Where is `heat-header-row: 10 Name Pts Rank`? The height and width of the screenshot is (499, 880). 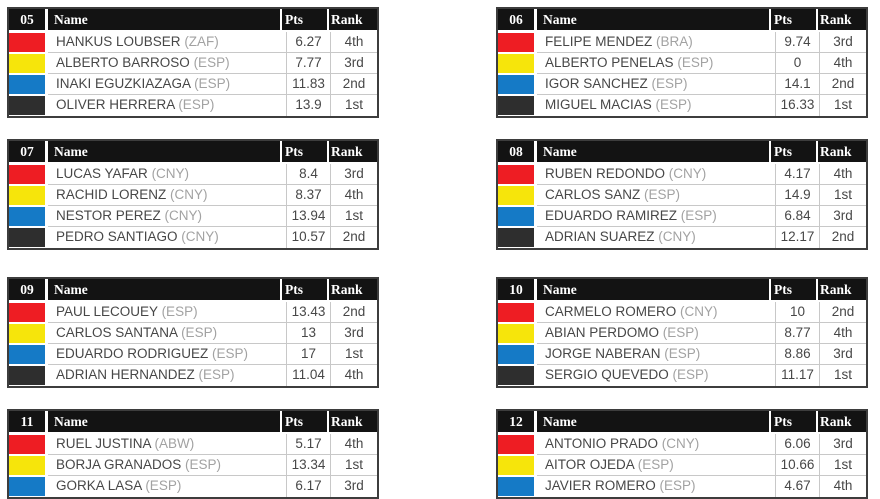
heat-header-row: 10 Name Pts Rank is located at coordinates (682, 289).